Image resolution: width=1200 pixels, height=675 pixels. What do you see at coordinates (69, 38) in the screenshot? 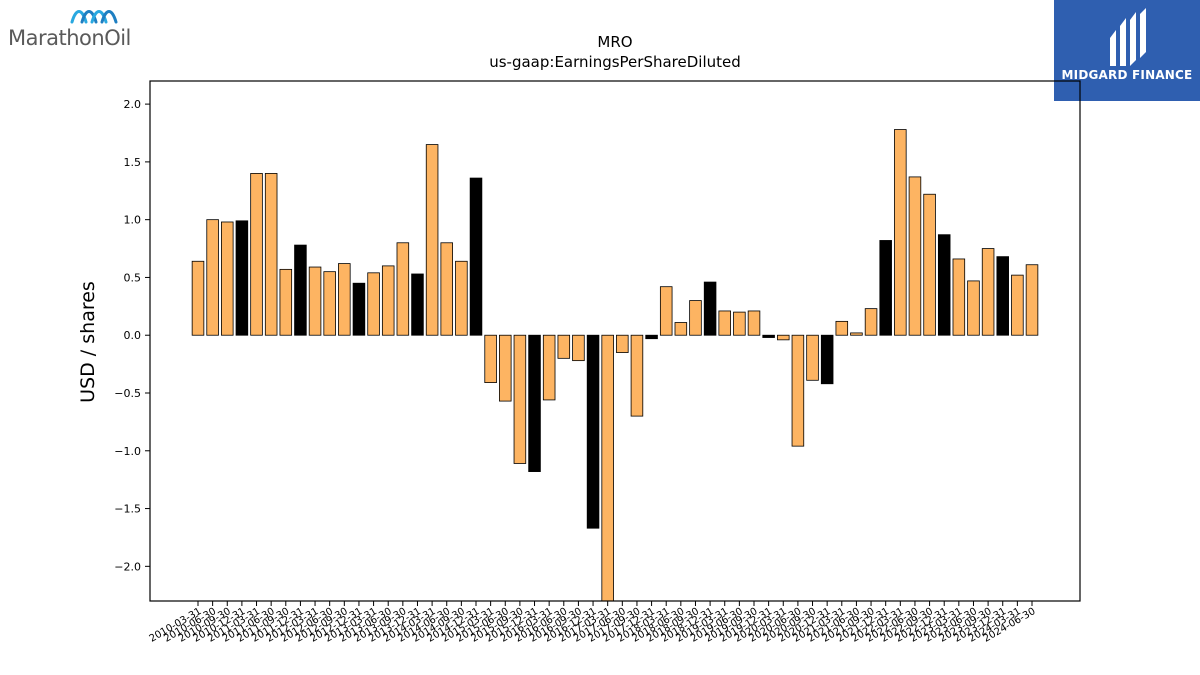
I see `marathon-oil-wordmark: MarathonOil` at bounding box center [69, 38].